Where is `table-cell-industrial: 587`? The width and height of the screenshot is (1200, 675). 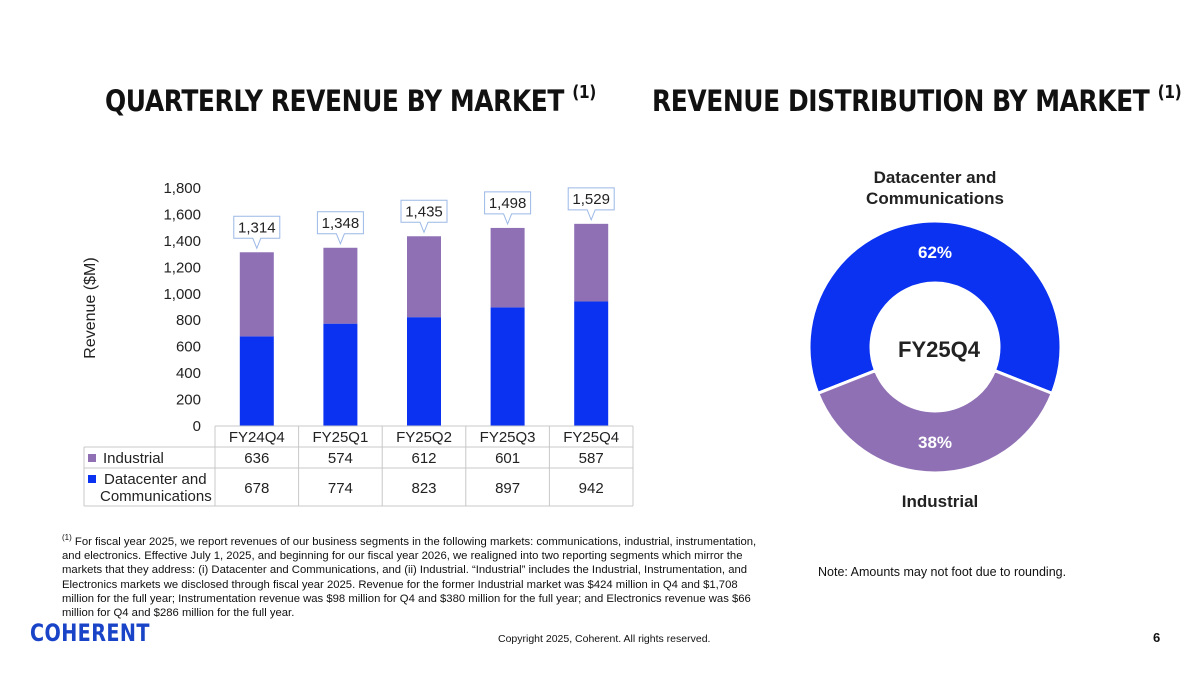
table-cell-industrial: 587 is located at coordinates (591, 458).